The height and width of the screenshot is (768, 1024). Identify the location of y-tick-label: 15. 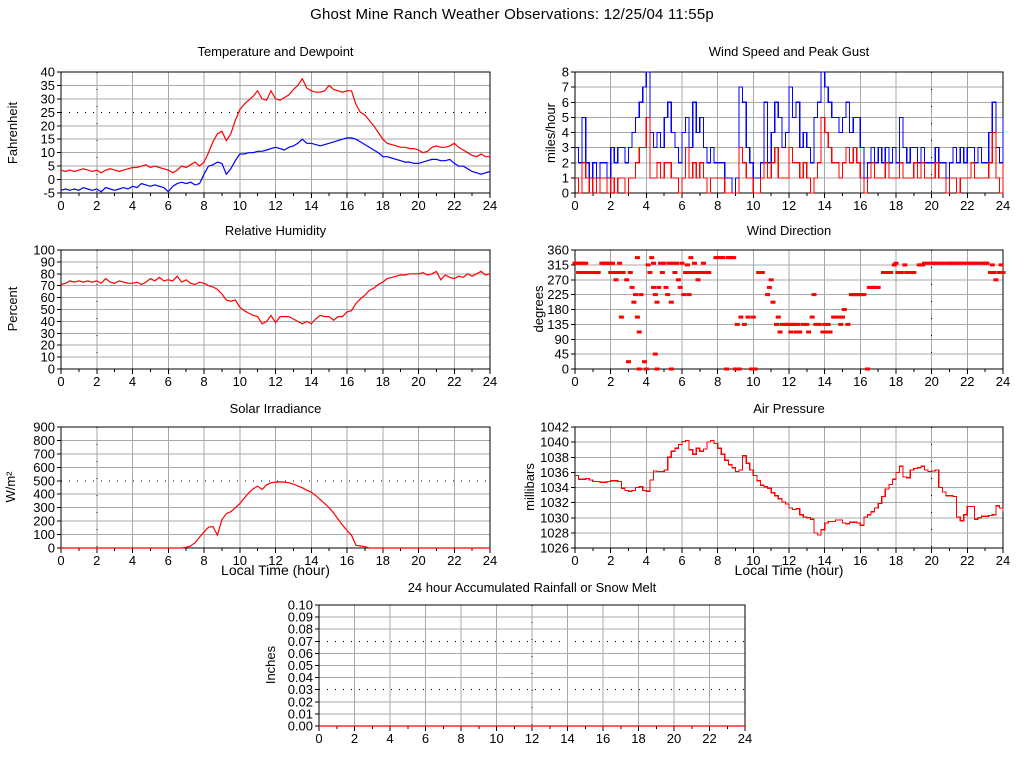
(48, 139).